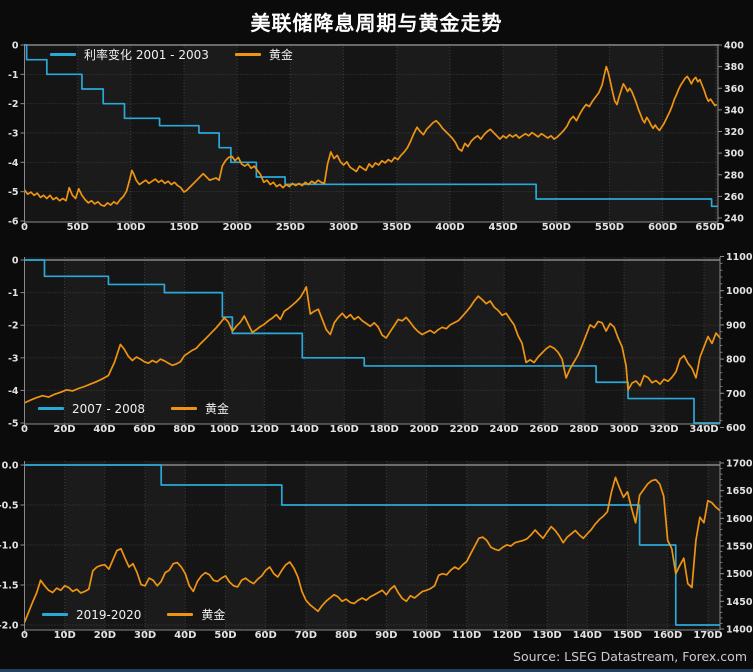 The width and height of the screenshot is (753, 672). What do you see at coordinates (739, 257) in the screenshot?
I see `axis-tick-label: 1100` at bounding box center [739, 257].